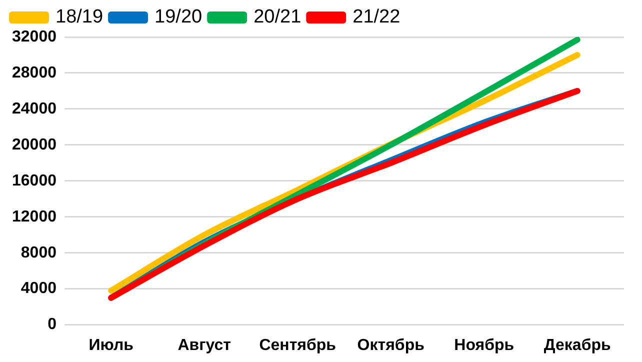 The width and height of the screenshot is (642, 362). I want to click on y-tick-label: 8000, so click(38, 253).